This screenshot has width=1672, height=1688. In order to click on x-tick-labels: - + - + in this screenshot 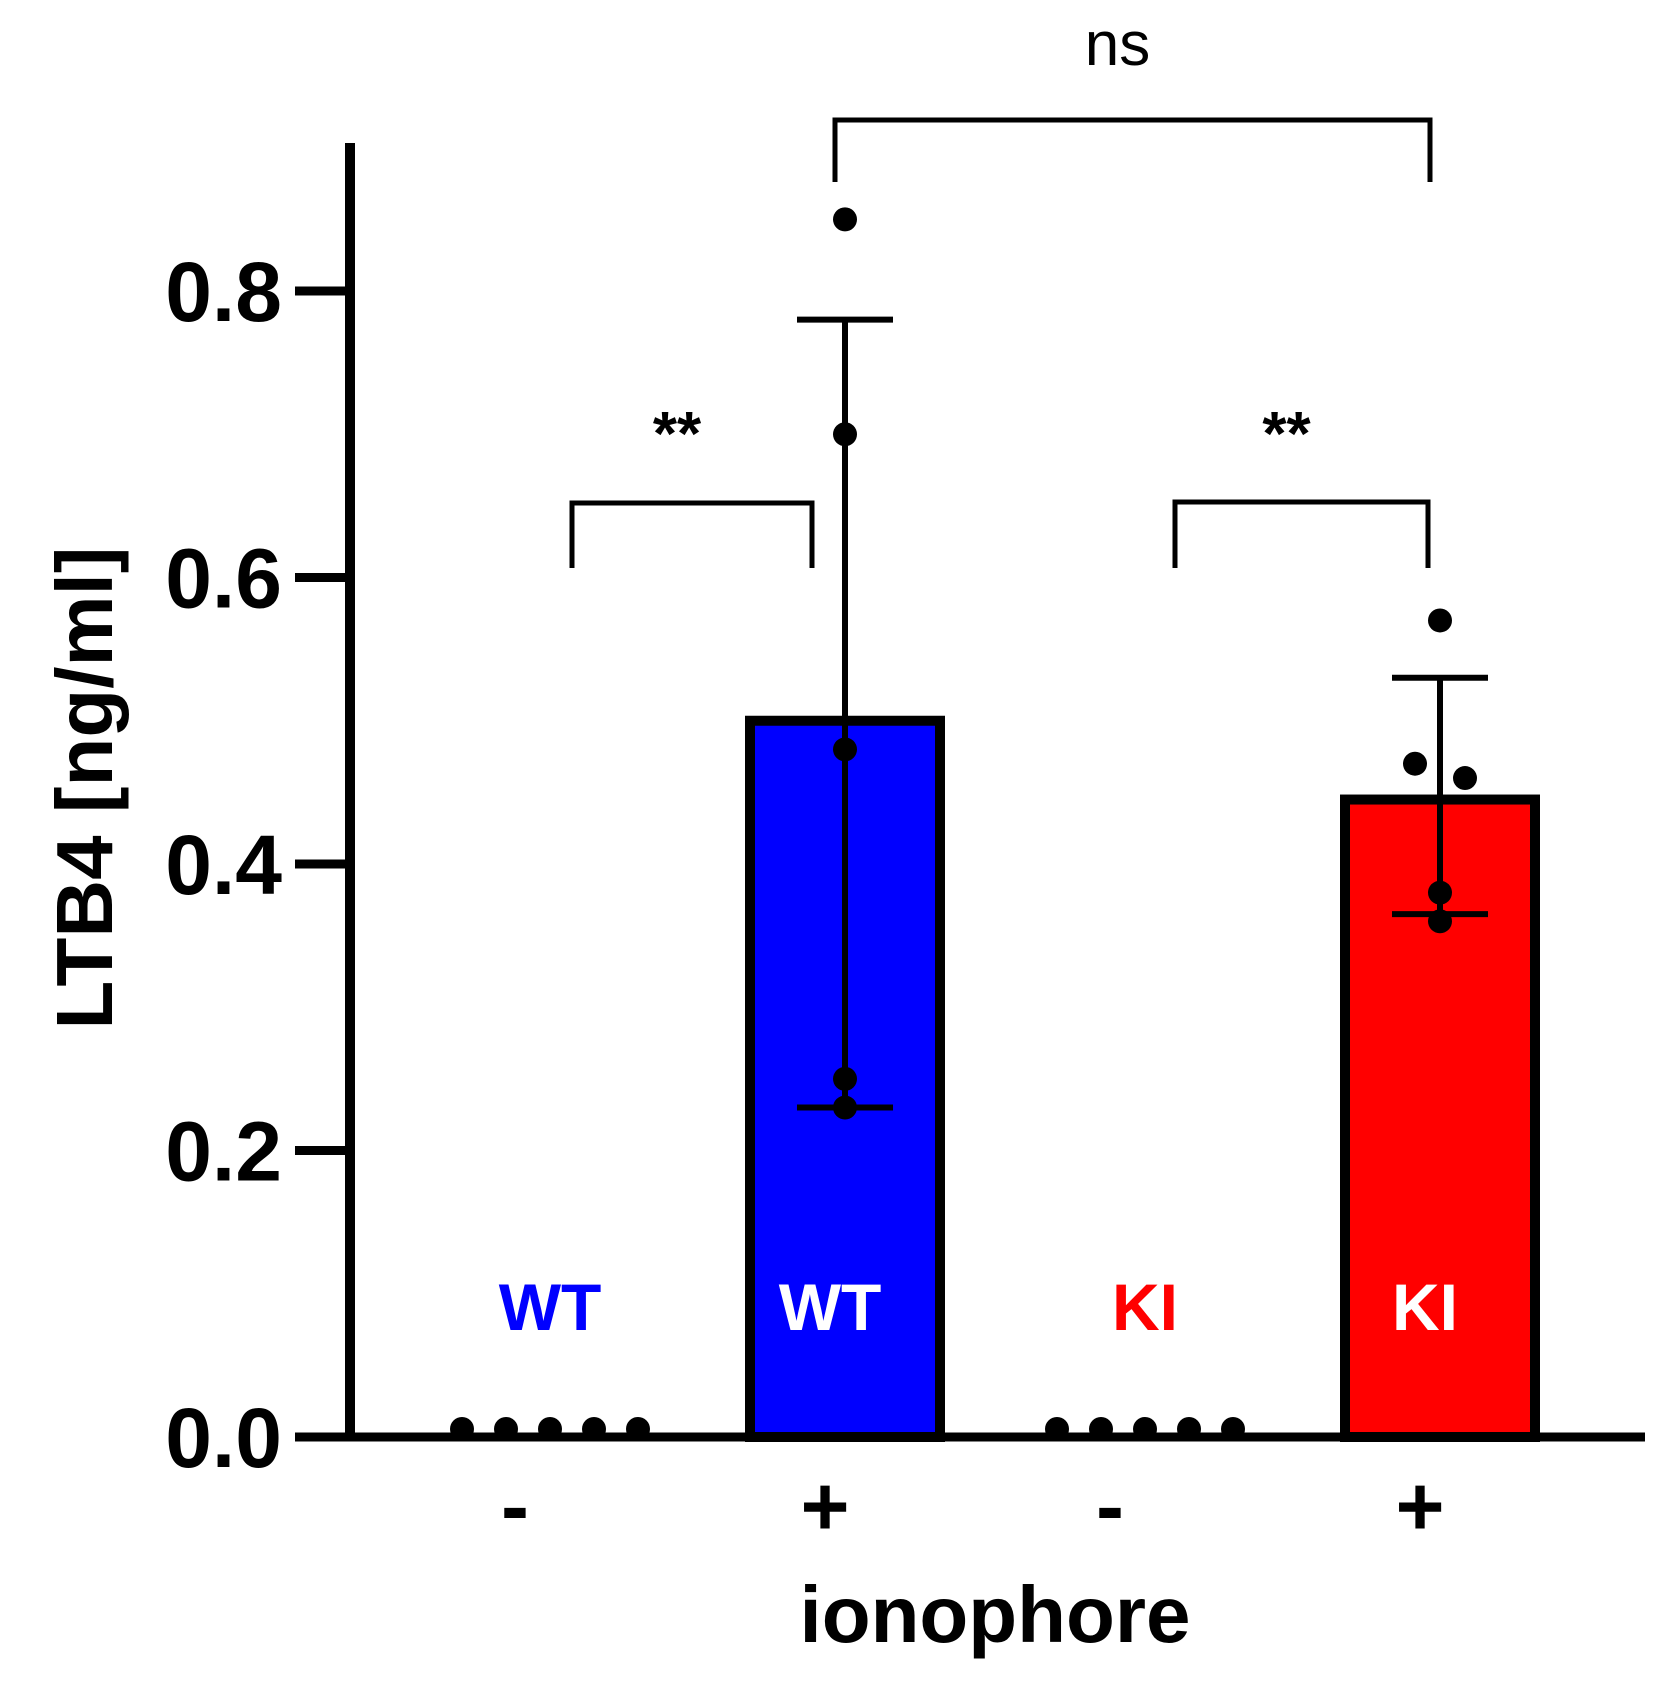, I will do `click(973, 1506)`.